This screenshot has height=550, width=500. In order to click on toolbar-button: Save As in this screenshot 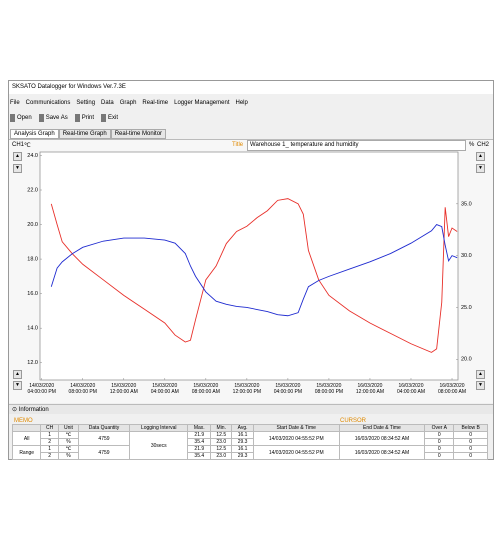, I will do `click(54, 118)`.